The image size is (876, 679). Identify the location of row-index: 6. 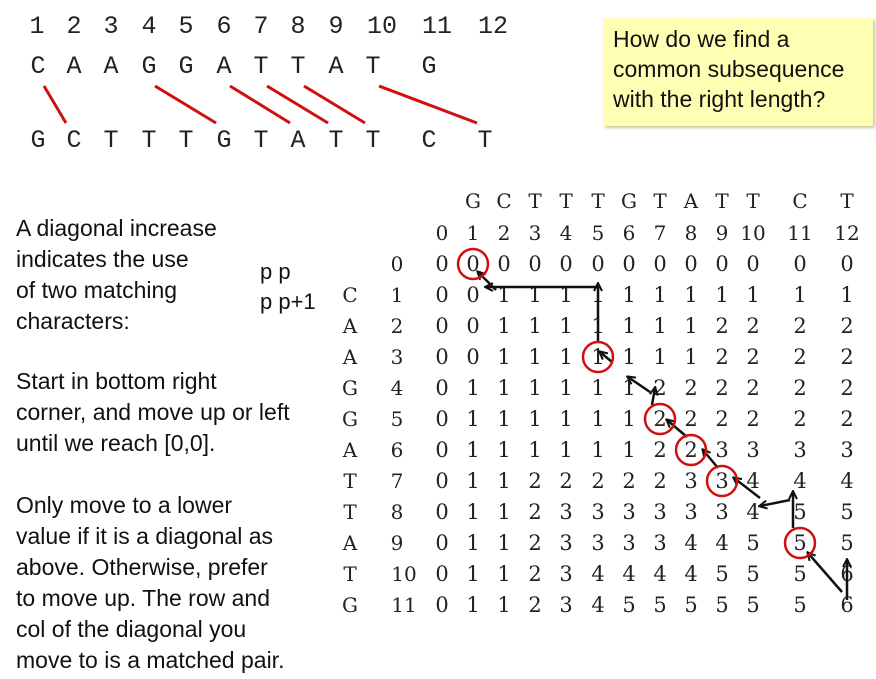
(397, 450).